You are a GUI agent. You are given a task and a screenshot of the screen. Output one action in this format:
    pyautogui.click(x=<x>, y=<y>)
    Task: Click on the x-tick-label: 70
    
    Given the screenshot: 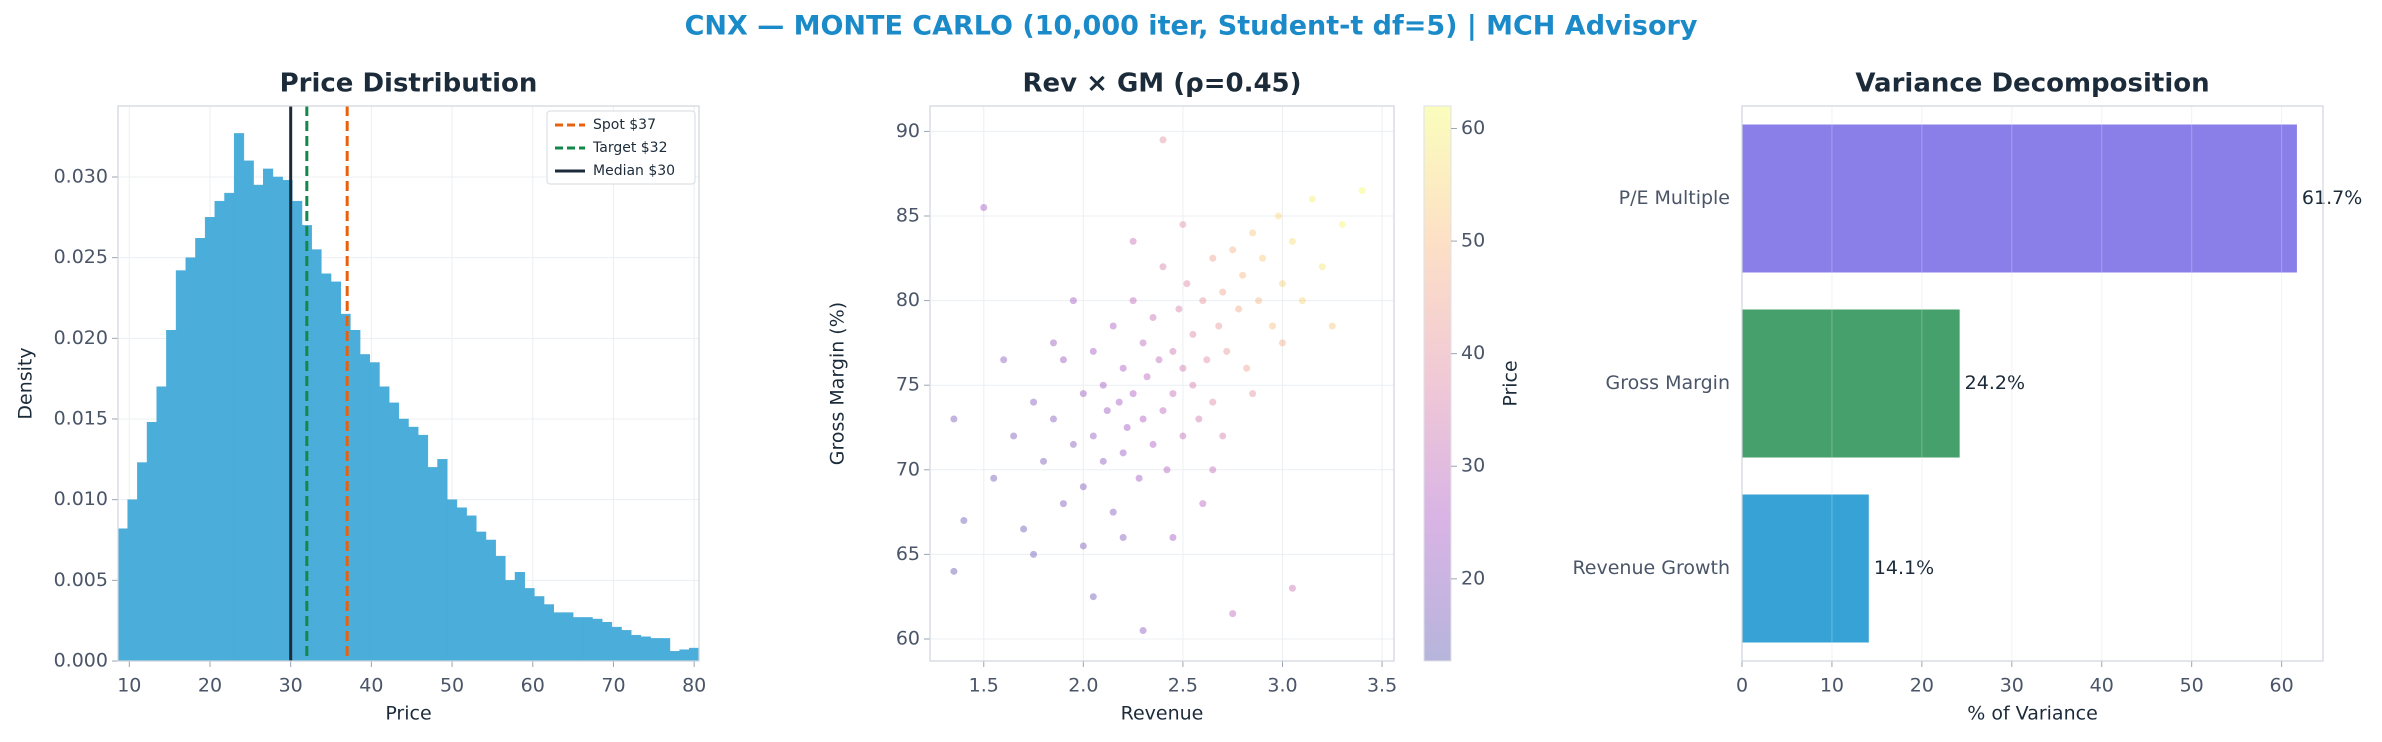 What is the action you would take?
    pyautogui.click(x=613, y=686)
    